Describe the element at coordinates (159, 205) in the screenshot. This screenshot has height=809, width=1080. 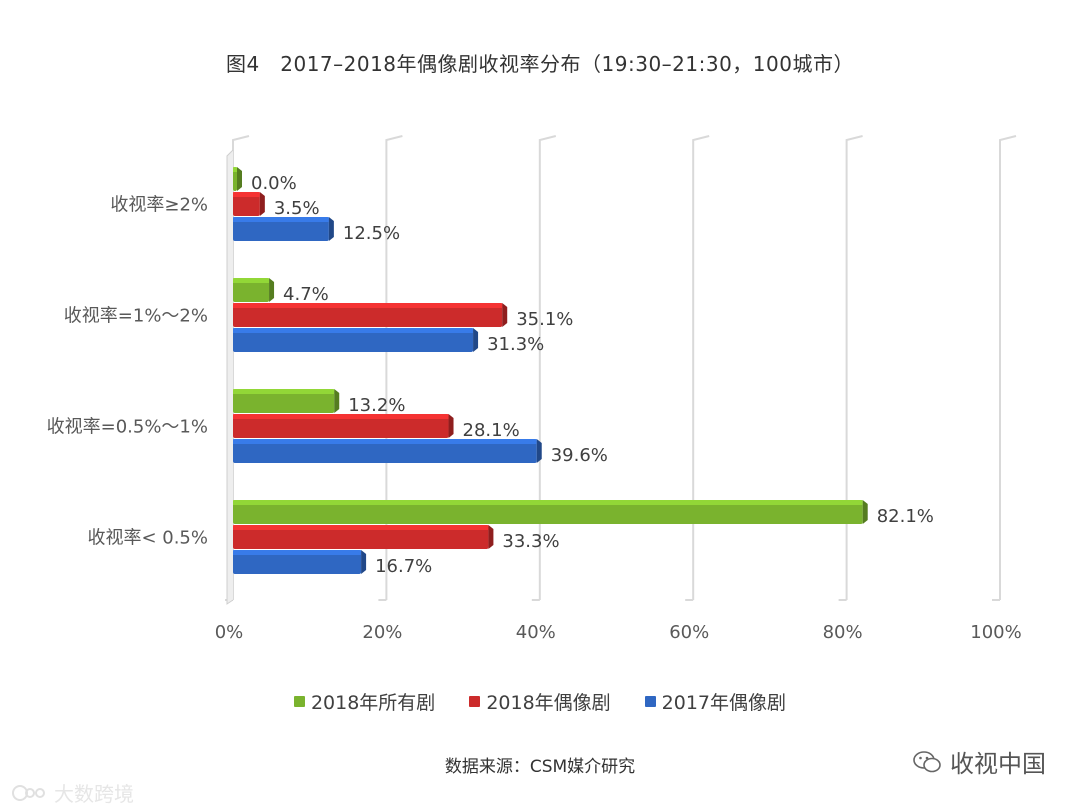
I see `category-label: 收视率≥2%` at that location.